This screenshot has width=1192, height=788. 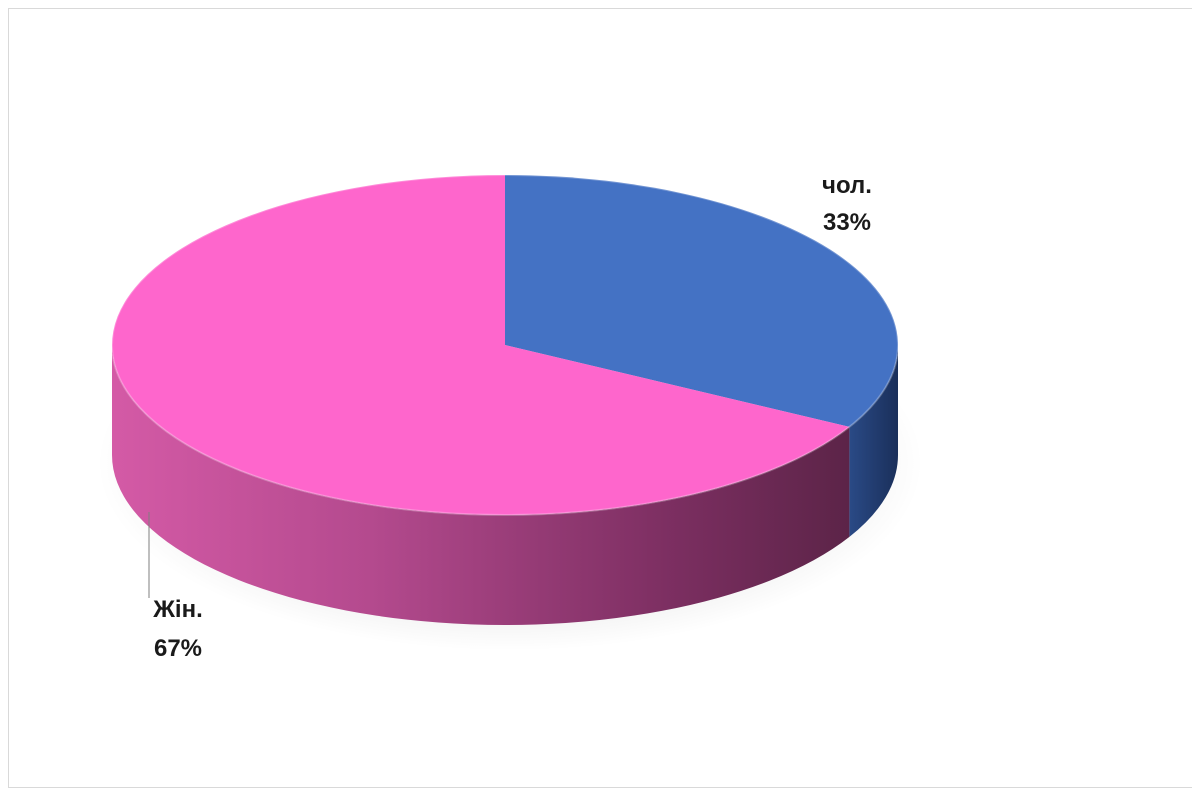 I want to click on data-label-category-1: Жін., so click(x=177, y=609).